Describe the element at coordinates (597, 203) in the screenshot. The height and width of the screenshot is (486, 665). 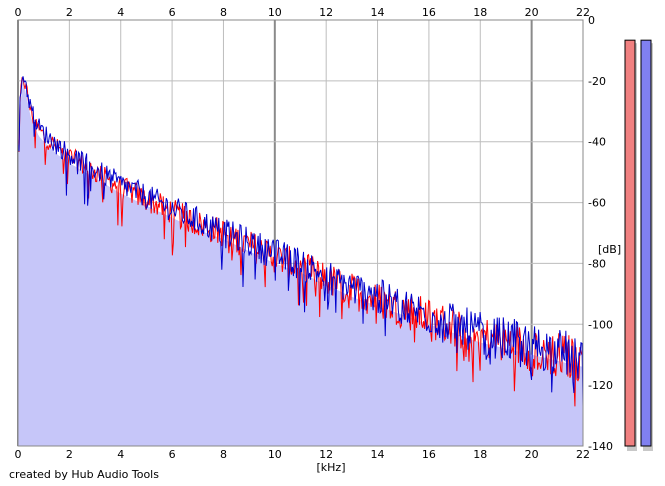
I see `y-tick-label-3: -60` at that location.